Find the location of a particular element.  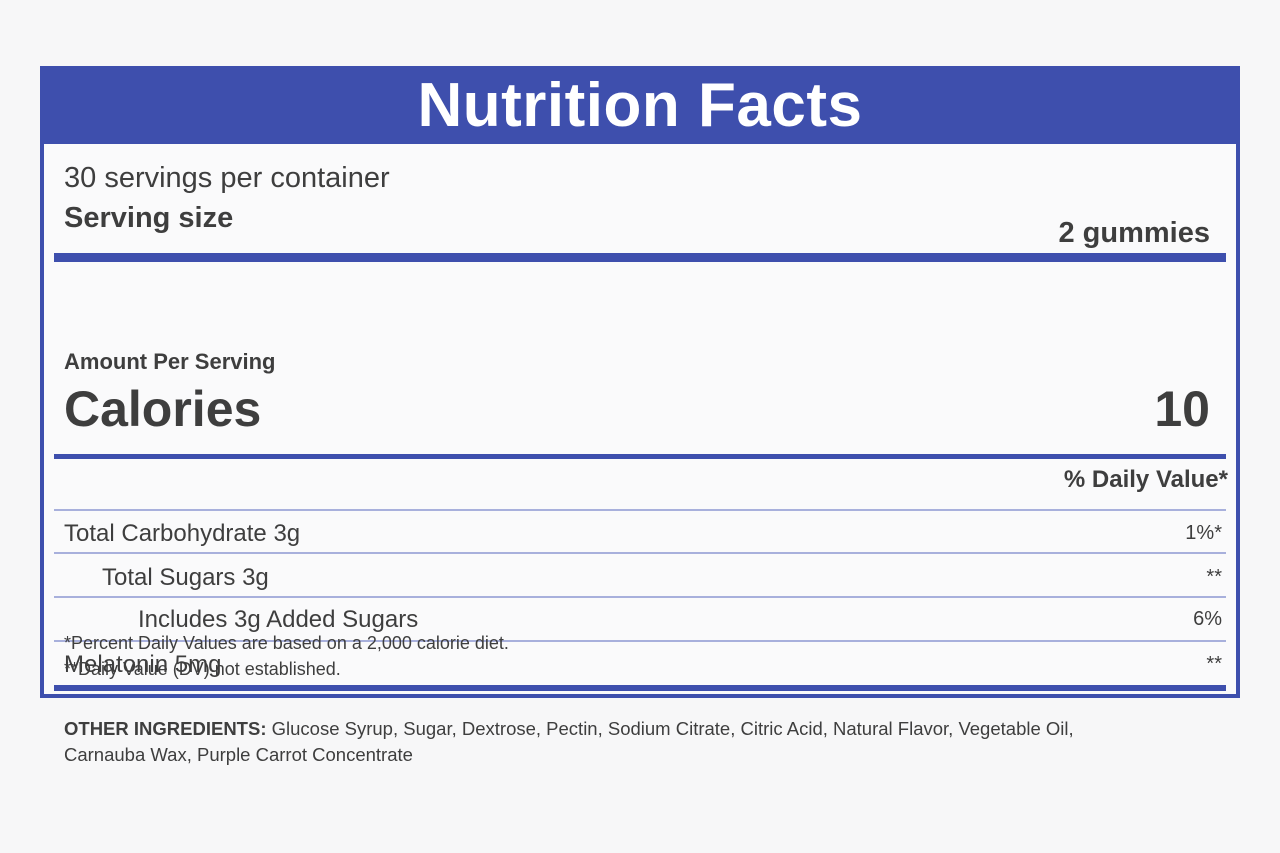

nutrient-value-total-sugars: ** is located at coordinates (1214, 577).